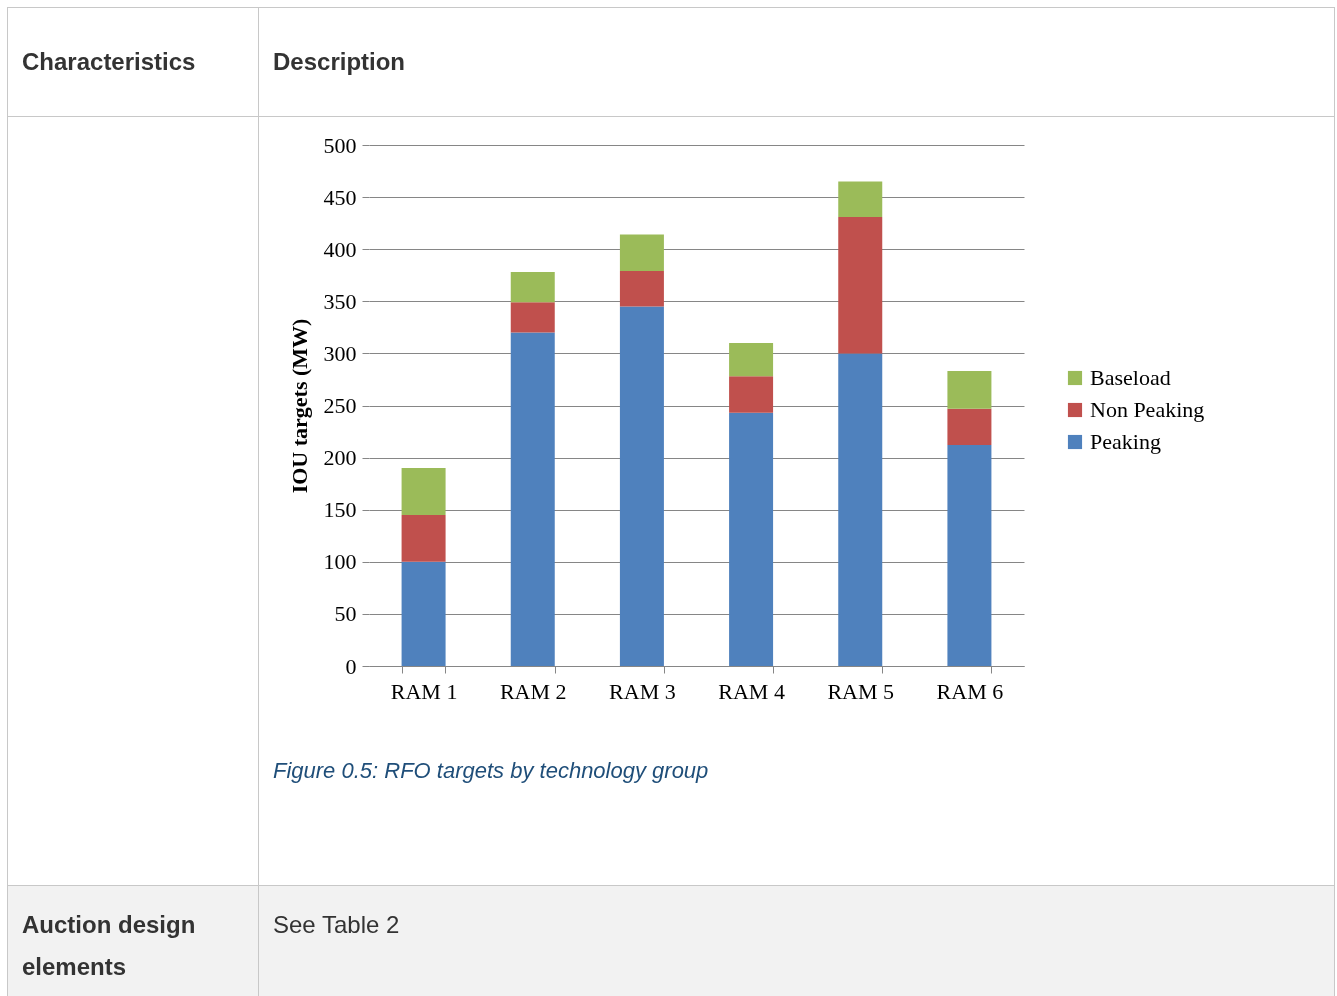 The width and height of the screenshot is (1337, 996). Describe the element at coordinates (351, 666) in the screenshot. I see `y-tick-label: 0` at that location.